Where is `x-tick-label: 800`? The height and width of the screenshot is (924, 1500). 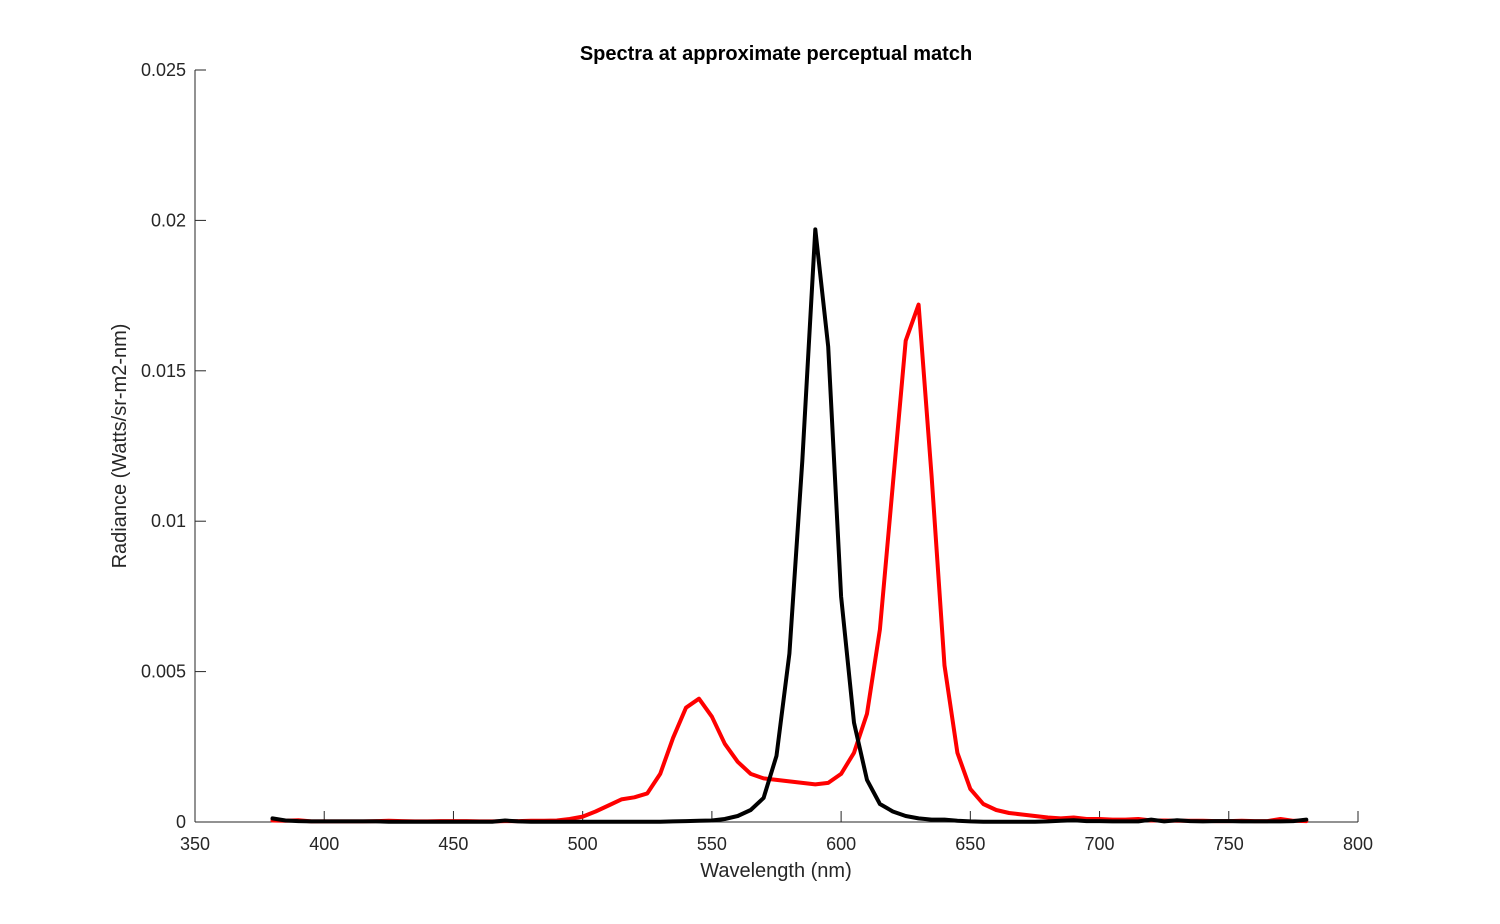
x-tick-label: 800 is located at coordinates (1358, 844).